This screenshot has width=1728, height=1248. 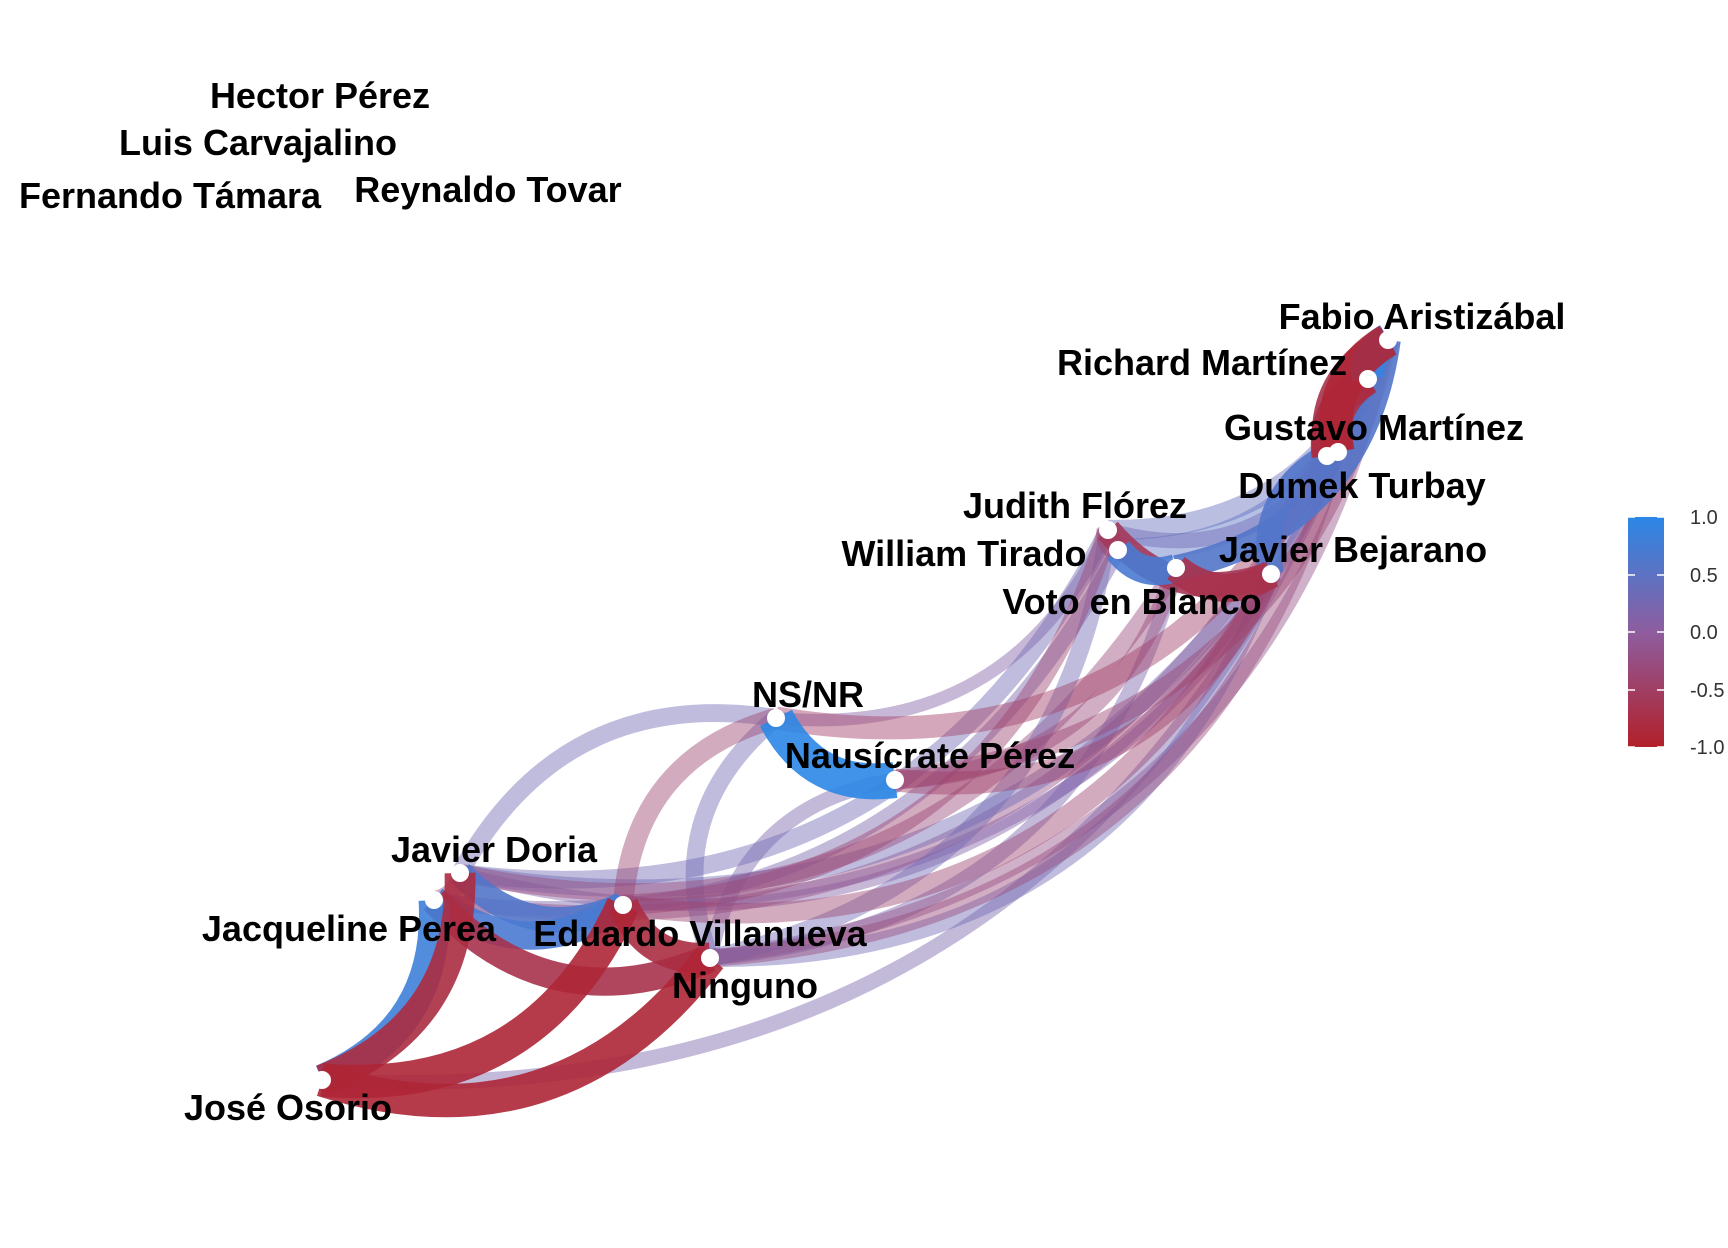 What do you see at coordinates (1131, 601) in the screenshot?
I see `node-label-voto: Voto en Blanco` at bounding box center [1131, 601].